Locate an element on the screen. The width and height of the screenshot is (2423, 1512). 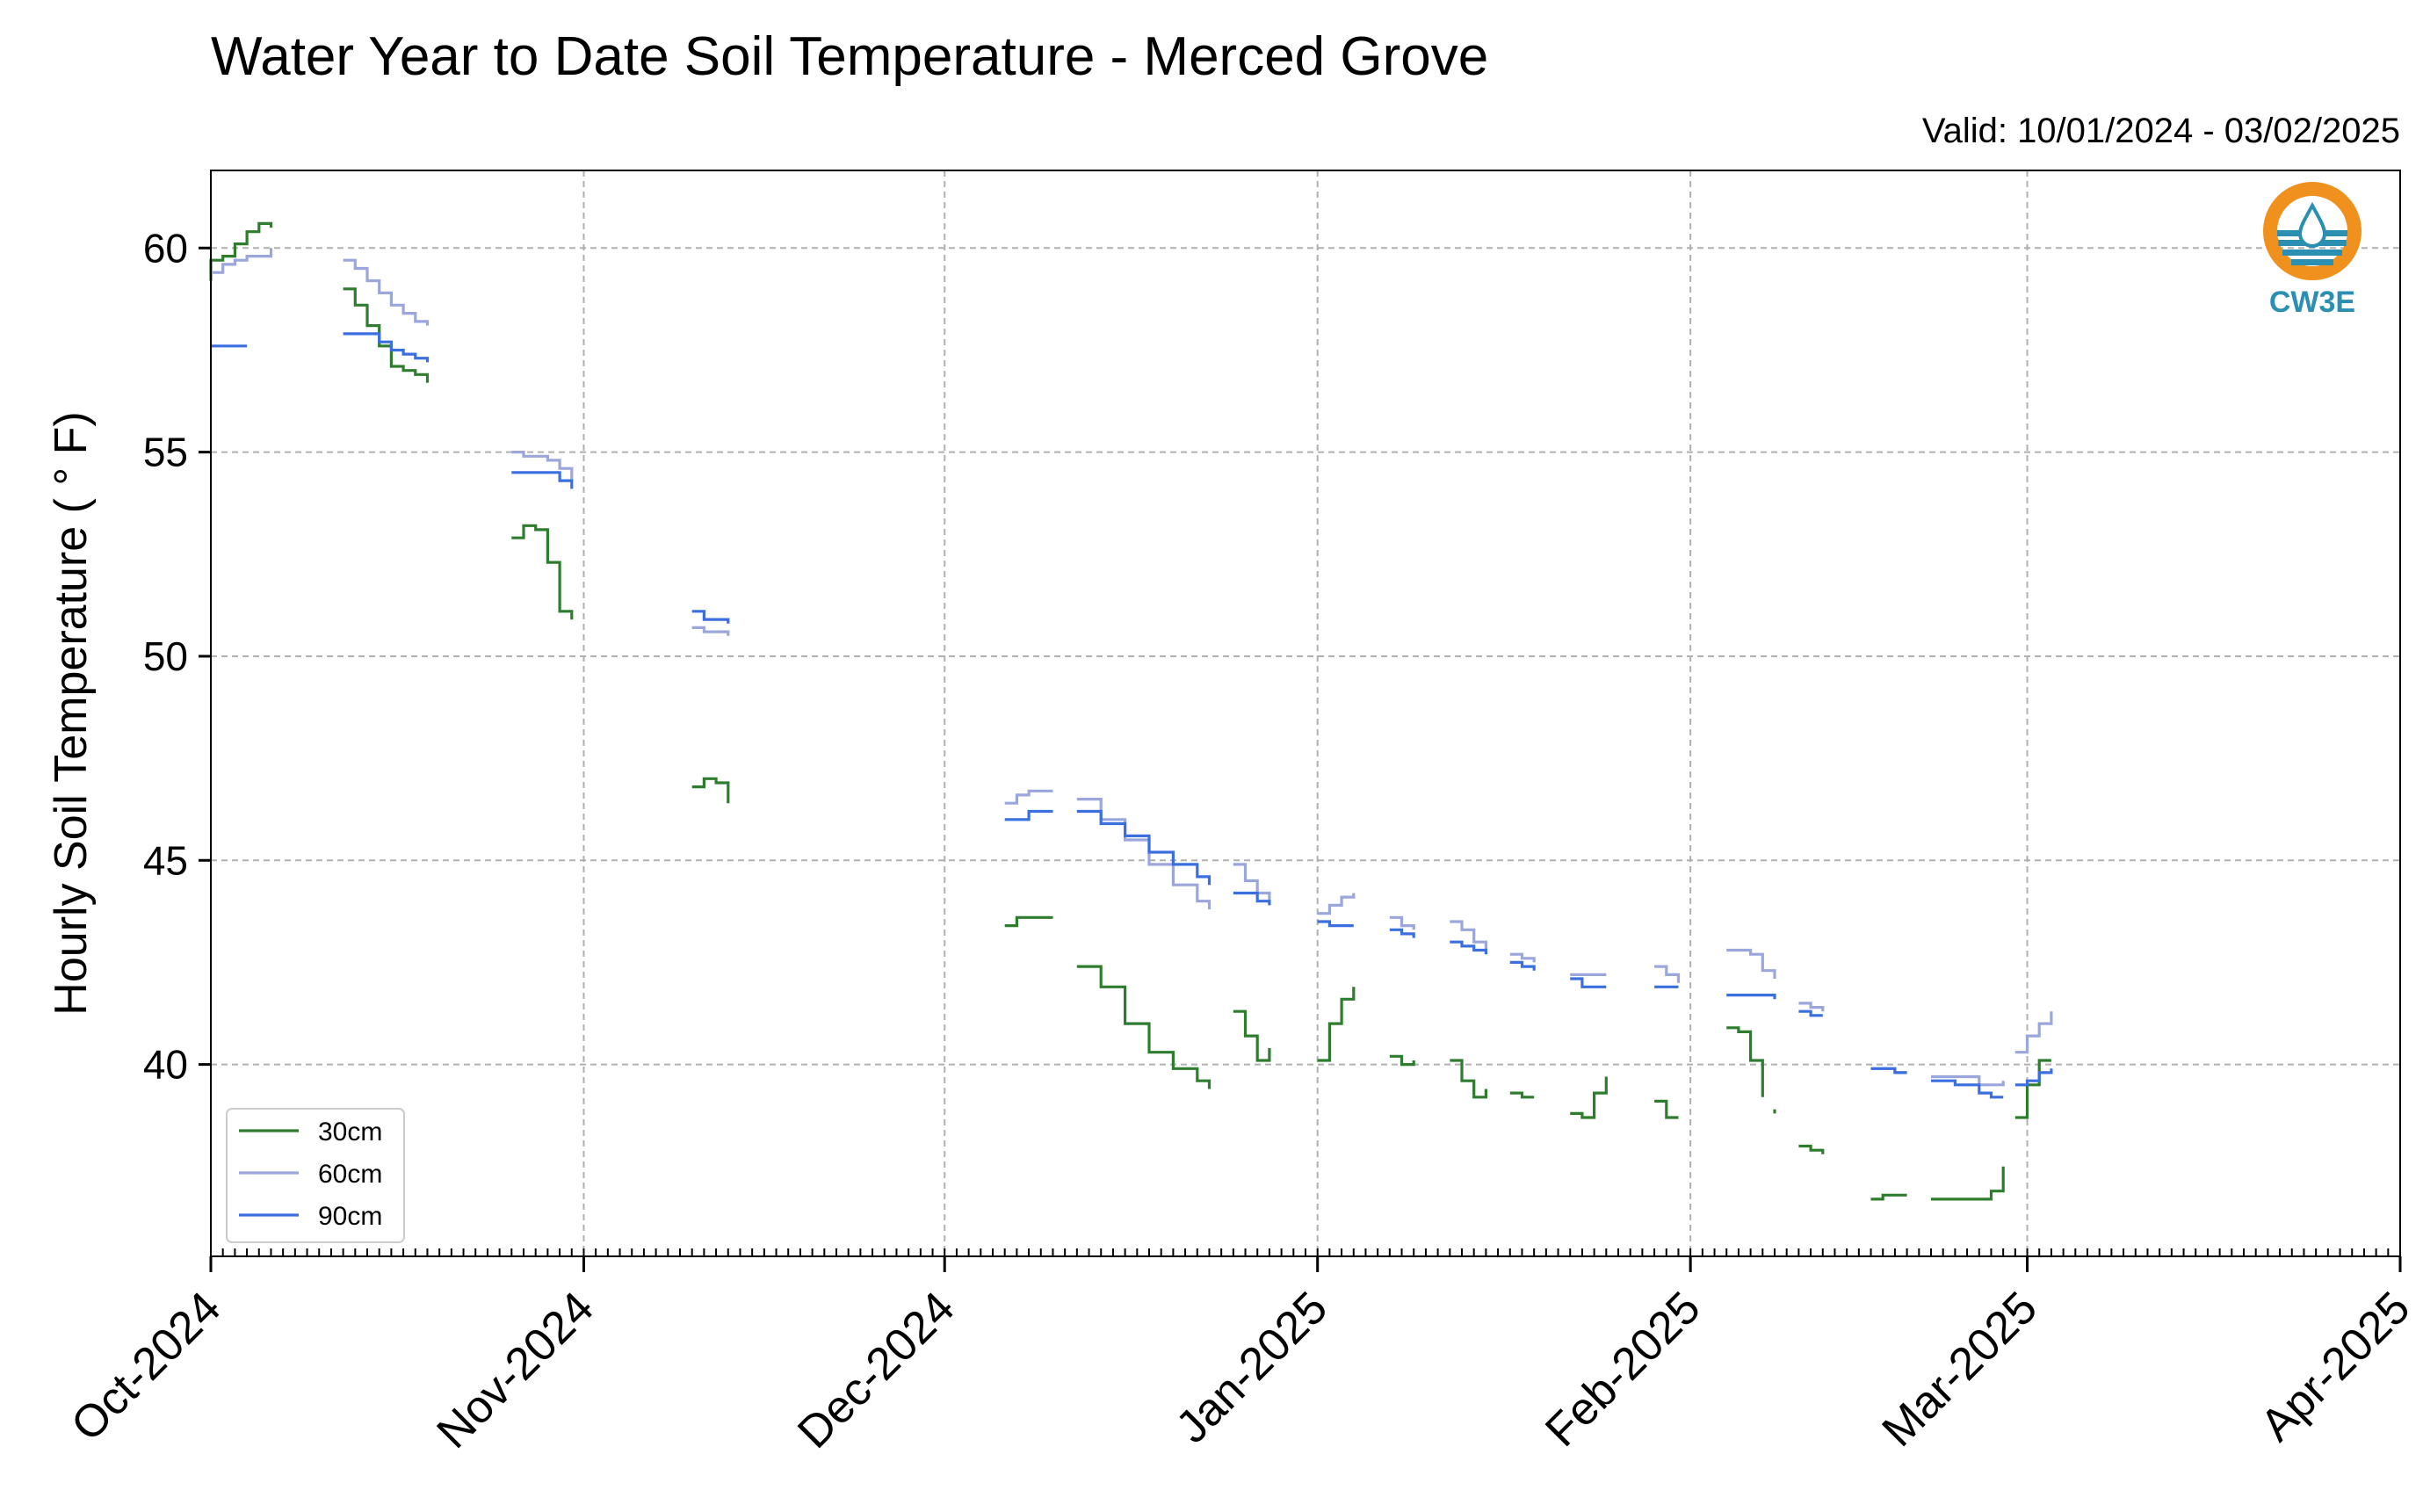
y-tick-label: 55 is located at coordinates (165, 452).